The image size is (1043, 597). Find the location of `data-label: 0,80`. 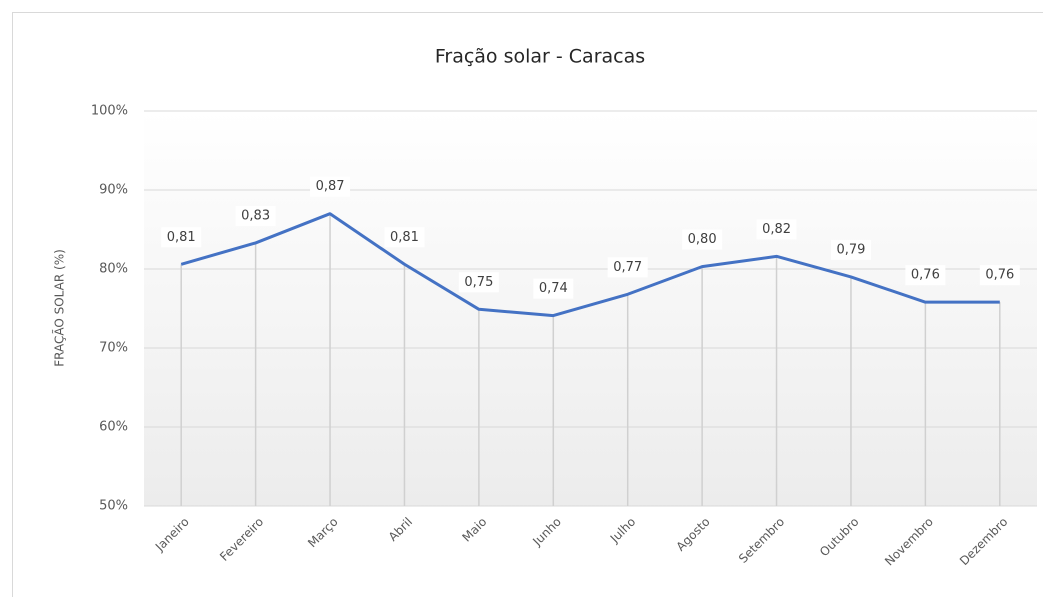

data-label: 0,80 is located at coordinates (702, 239).